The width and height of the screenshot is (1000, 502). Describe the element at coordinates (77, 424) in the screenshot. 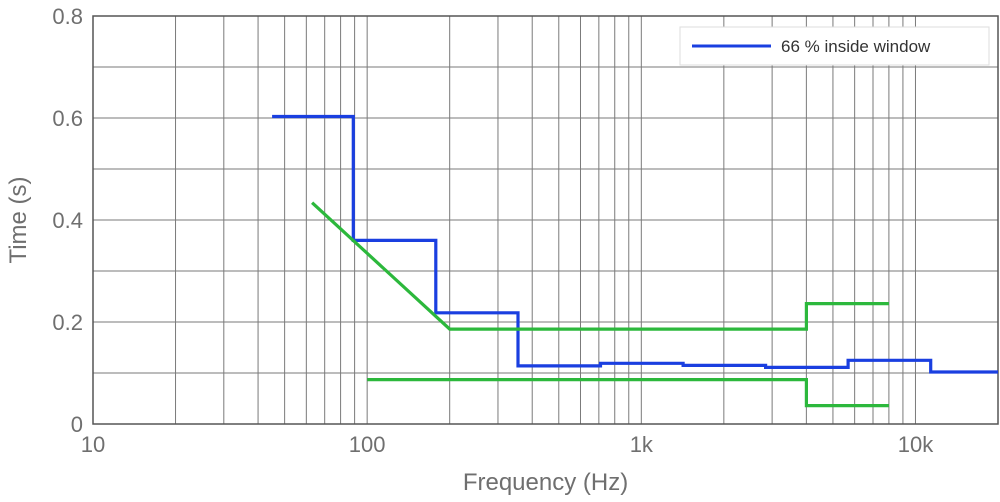

I see `y-tick-label: 0` at that location.